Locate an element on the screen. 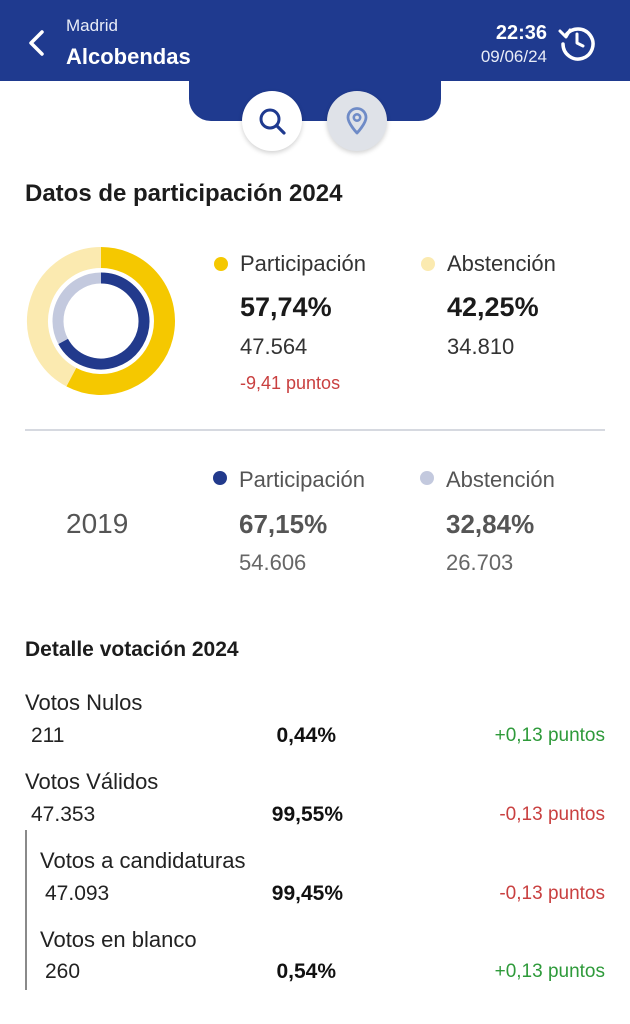  participation-2019-count: 54.606 is located at coordinates (273, 562).